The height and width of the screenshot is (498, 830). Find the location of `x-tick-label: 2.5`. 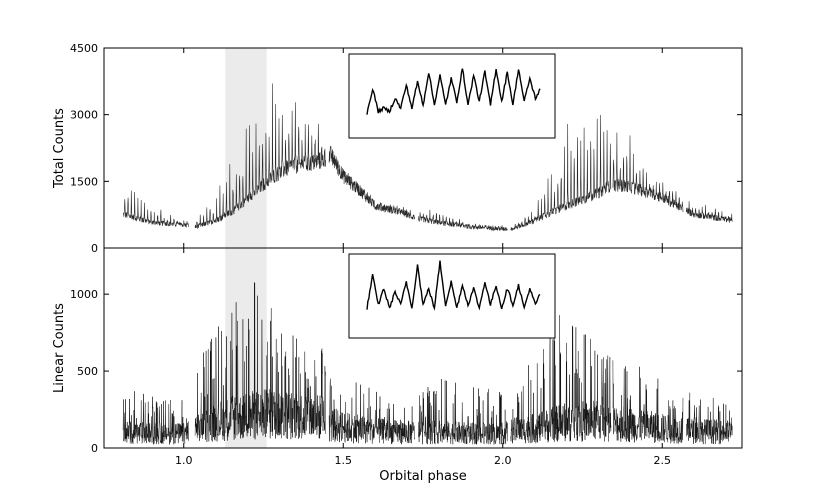

x-tick-label: 2.5 is located at coordinates (663, 460).